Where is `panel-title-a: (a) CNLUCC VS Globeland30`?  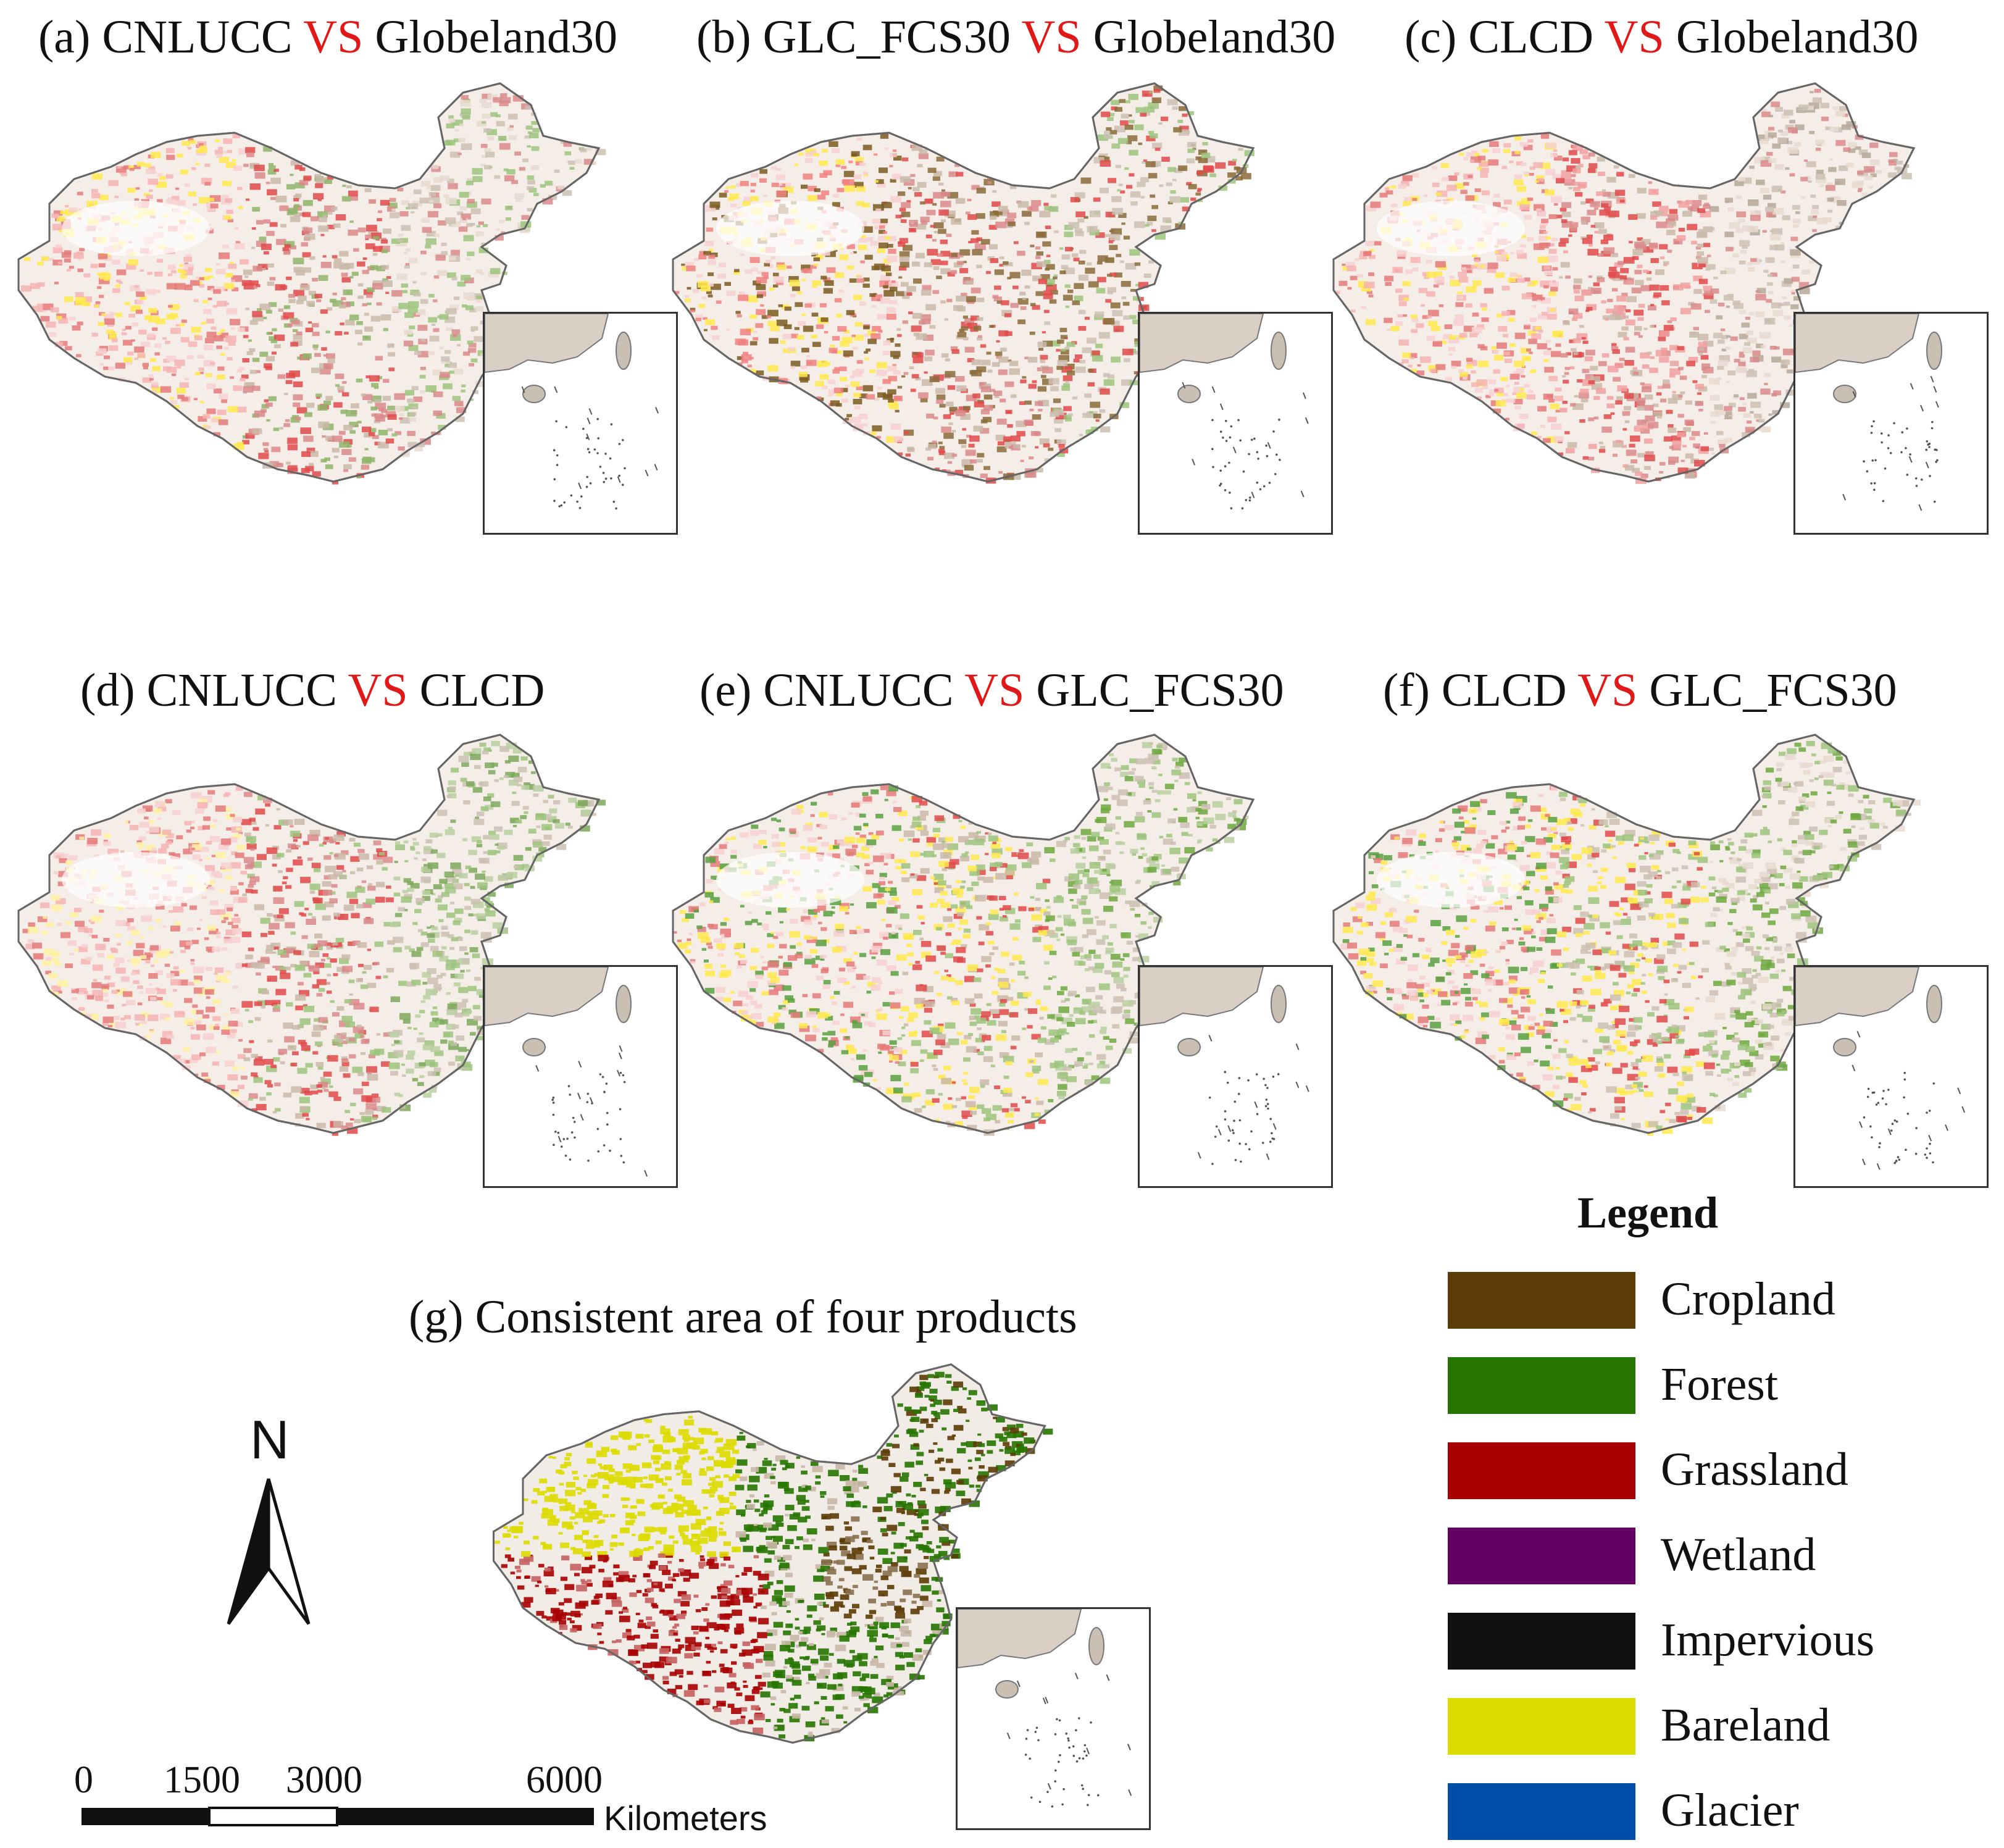 panel-title-a: (a) CNLUCC VS Globeland30 is located at coordinates (327, 37).